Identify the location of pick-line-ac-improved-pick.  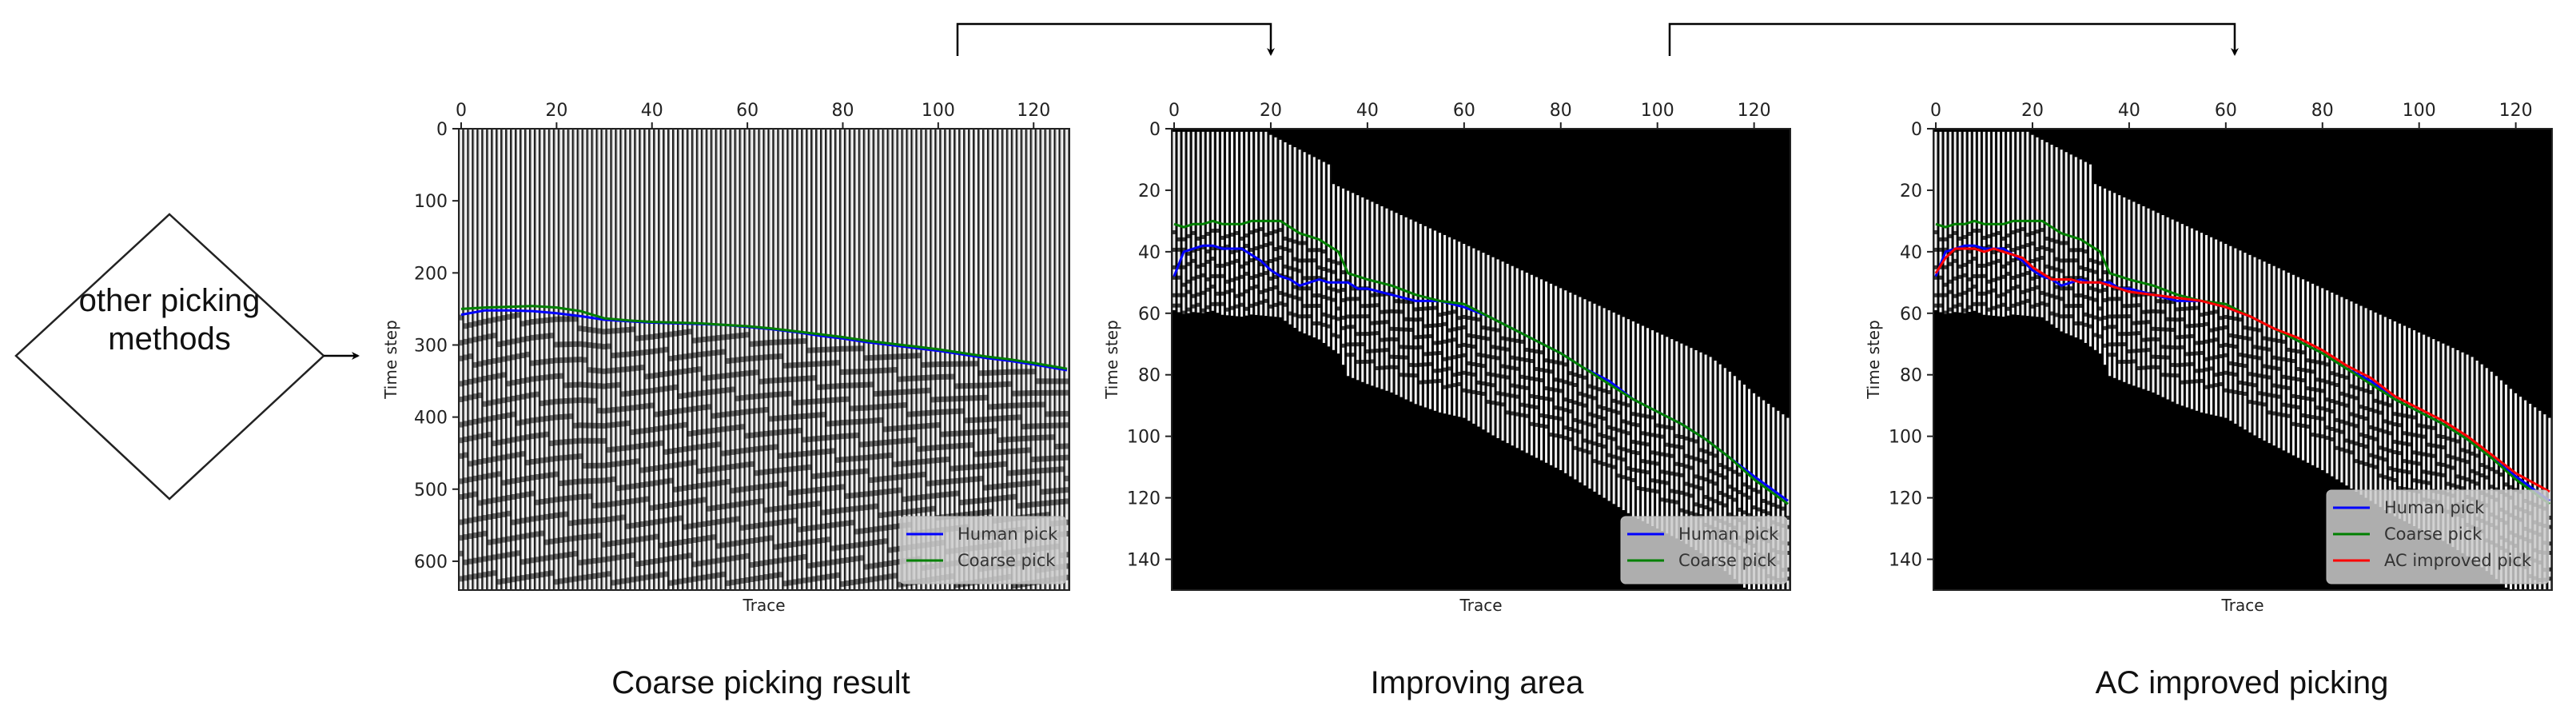
(2242, 370).